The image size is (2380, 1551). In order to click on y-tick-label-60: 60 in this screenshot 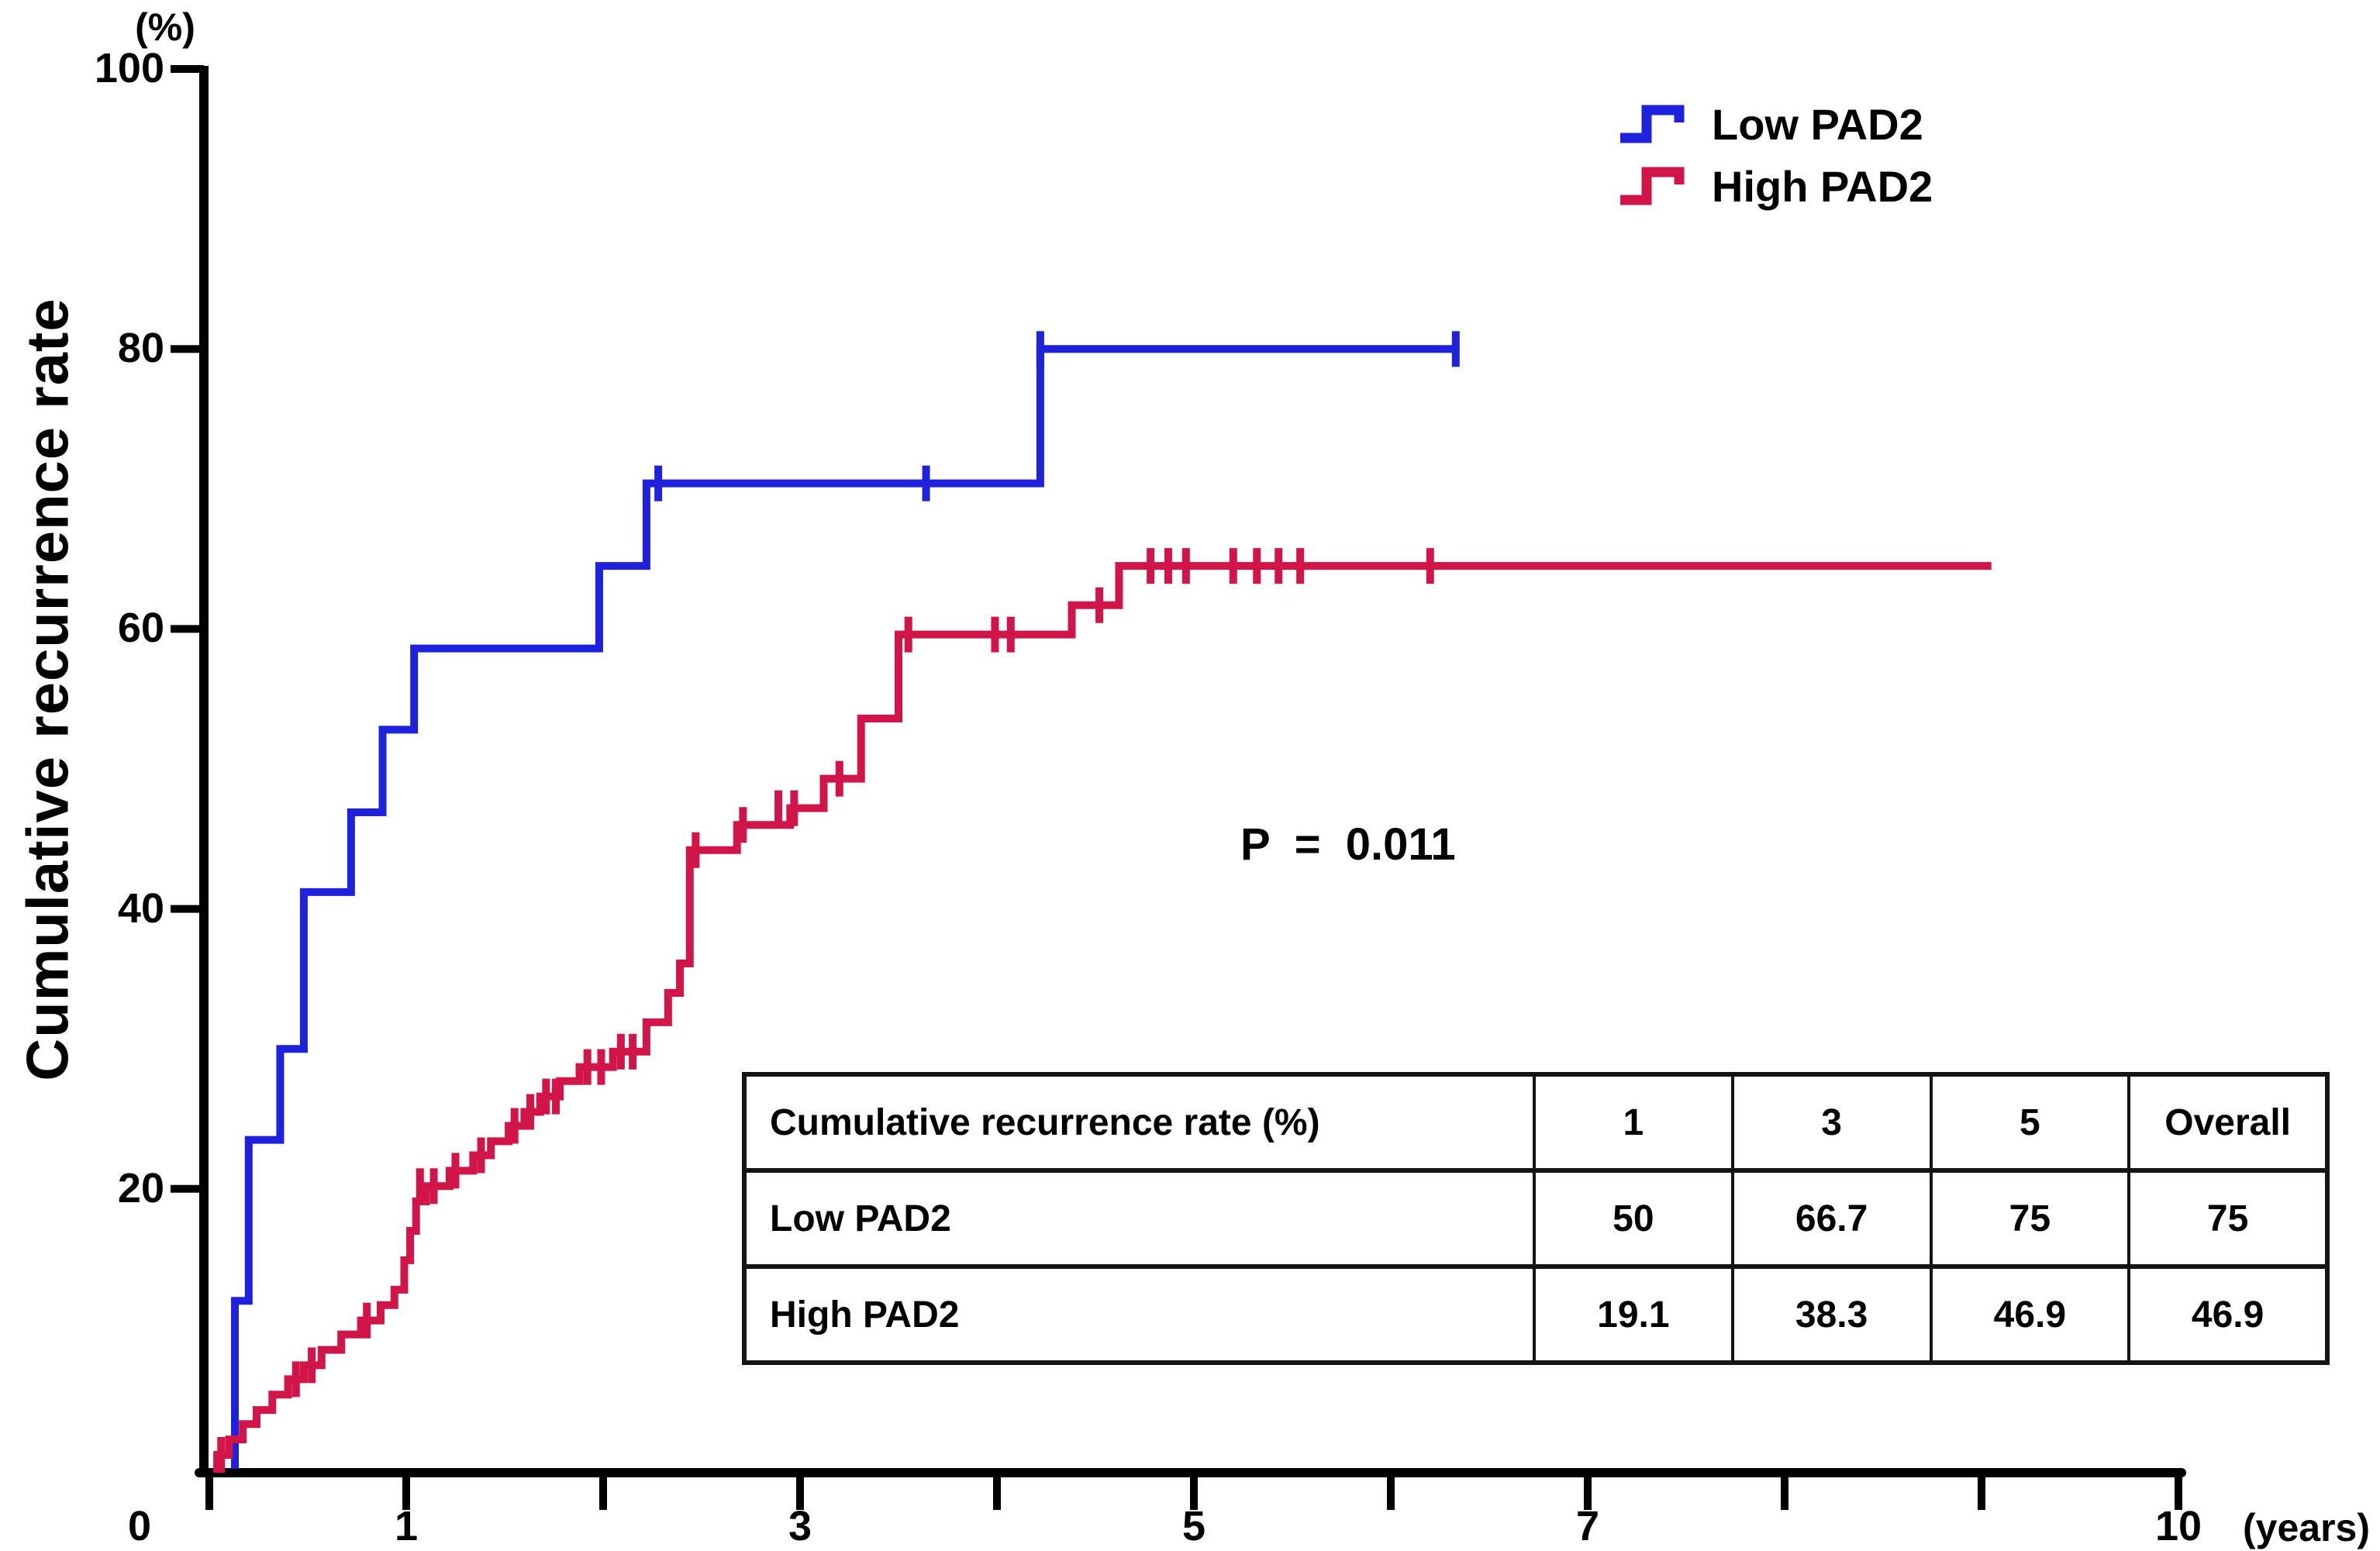, I will do `click(140, 628)`.